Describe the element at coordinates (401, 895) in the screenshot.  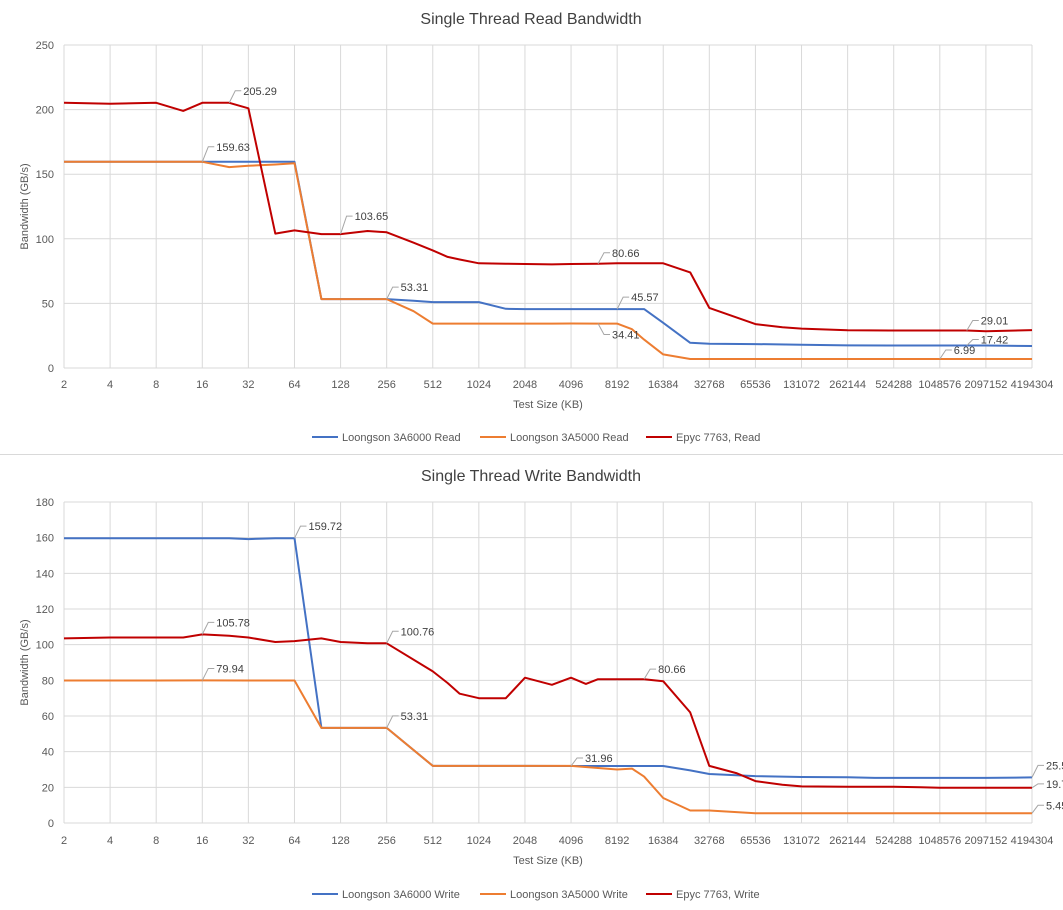
I see `legend-entry: Loongson 3A6000 Write` at that location.